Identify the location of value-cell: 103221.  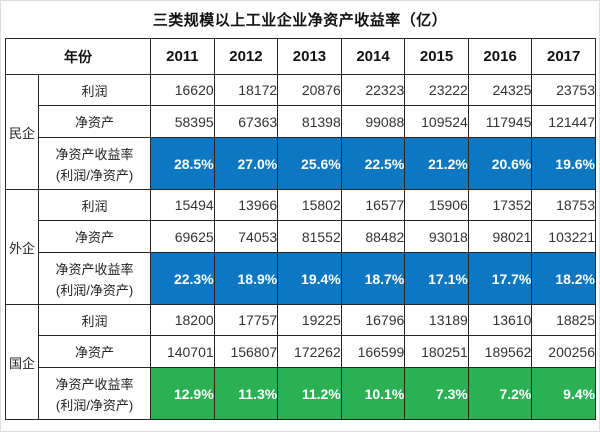
(563, 236).